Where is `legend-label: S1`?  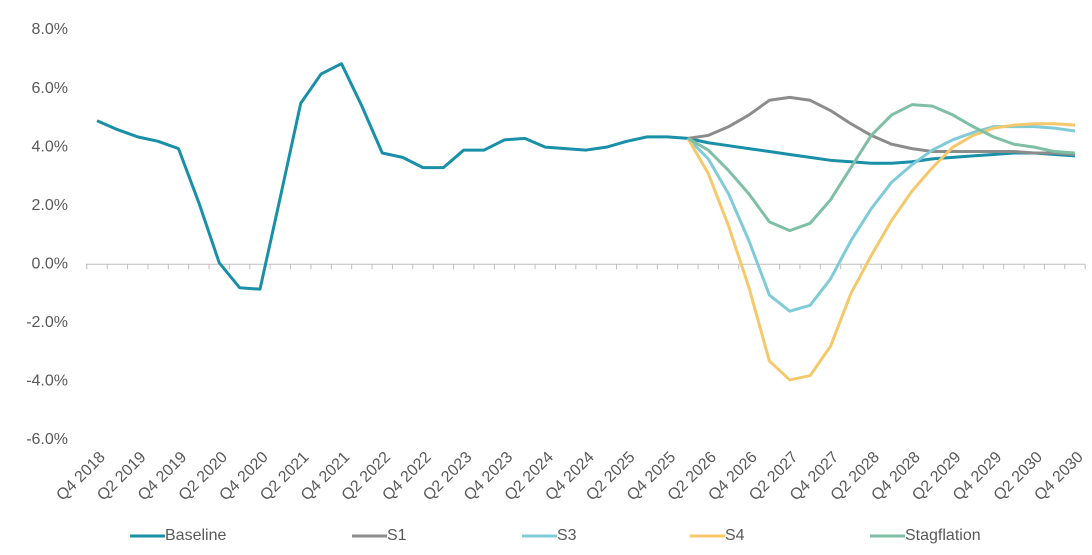
legend-label: S1 is located at coordinates (397, 535).